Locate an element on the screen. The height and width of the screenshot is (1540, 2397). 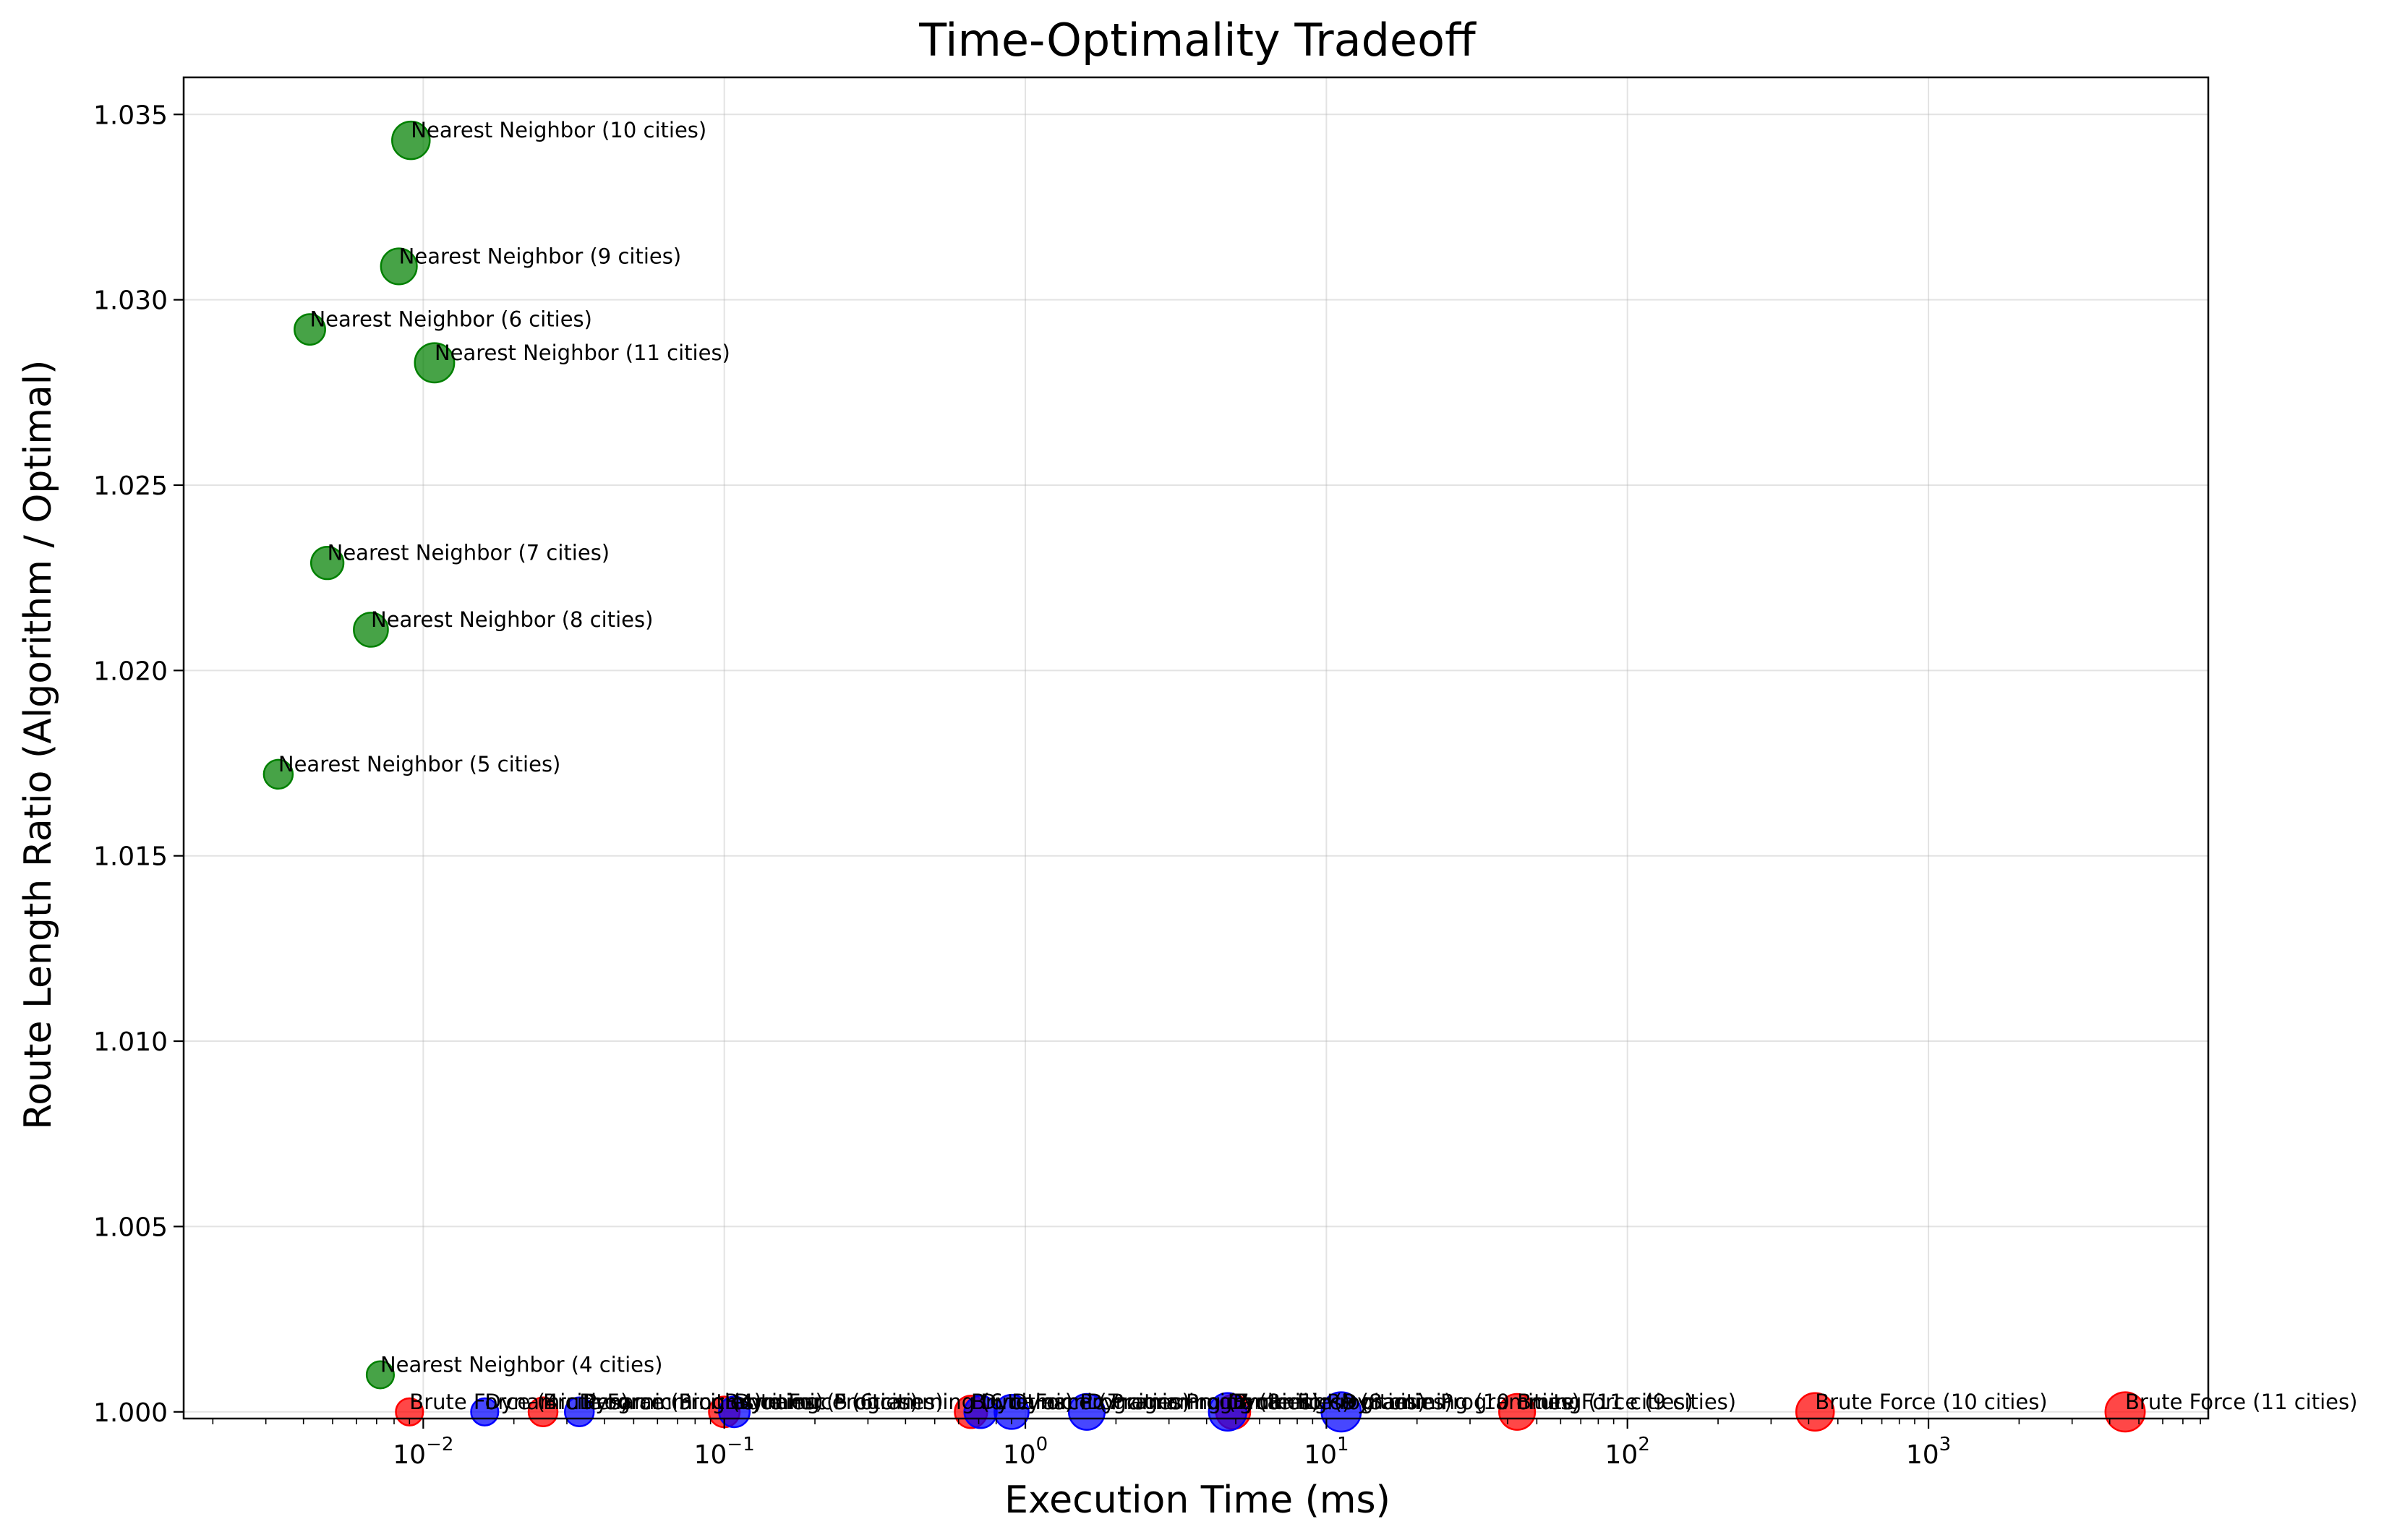
y-tick-label: 1.030 is located at coordinates (130, 301).